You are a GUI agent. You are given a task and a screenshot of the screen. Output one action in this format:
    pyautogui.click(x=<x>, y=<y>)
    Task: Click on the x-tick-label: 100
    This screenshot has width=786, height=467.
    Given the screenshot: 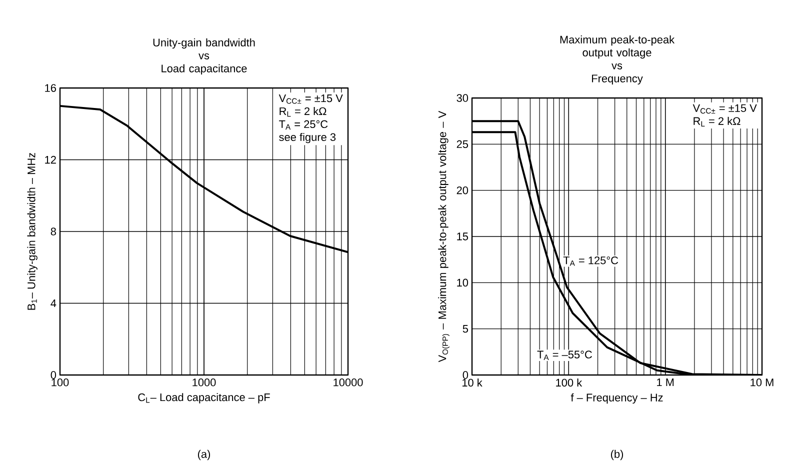 What is the action you would take?
    pyautogui.click(x=60, y=382)
    